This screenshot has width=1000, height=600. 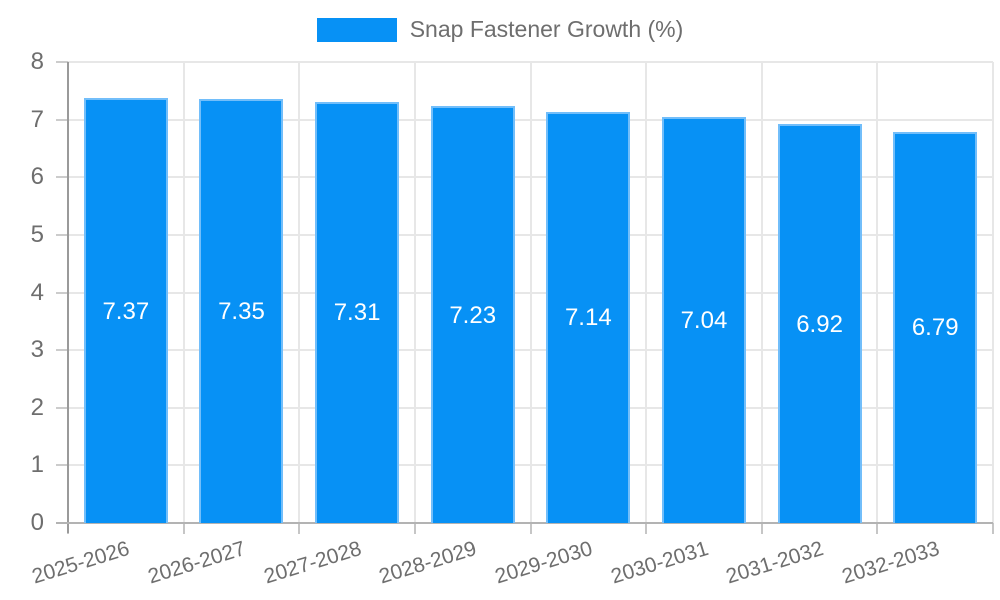 I want to click on bar: 7.04, so click(x=703, y=320).